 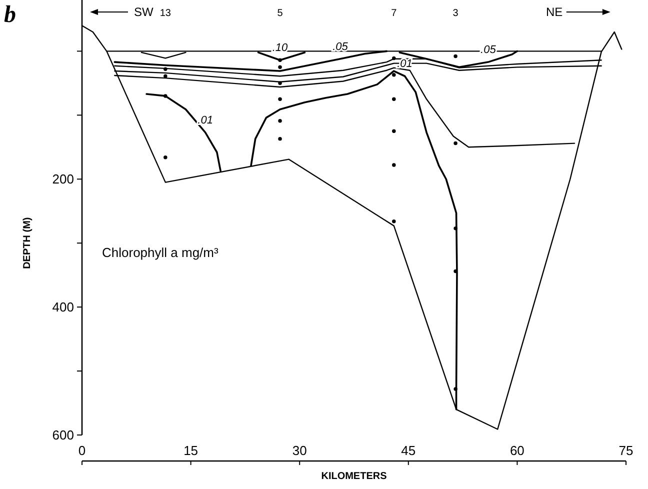 What do you see at coordinates (354, 476) in the screenshot?
I see `x-axis-title: KILOMETERS` at bounding box center [354, 476].